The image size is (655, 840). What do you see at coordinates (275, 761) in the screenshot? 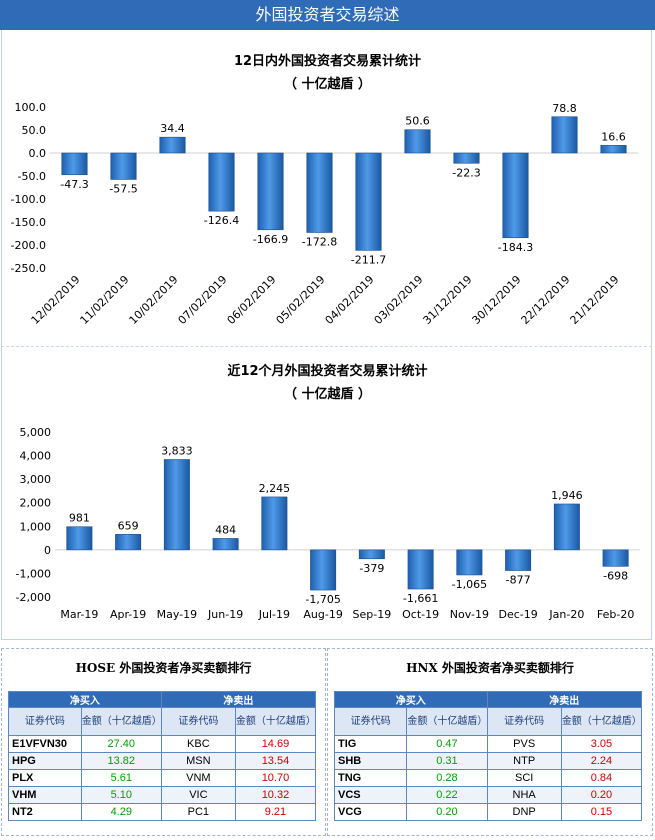
I see `sell-amount: 13.54` at bounding box center [275, 761].